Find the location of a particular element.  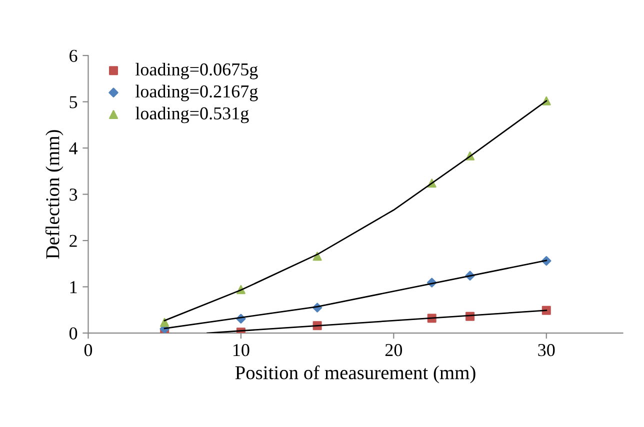

legend-label: loading=0.531g is located at coordinates (192, 115).